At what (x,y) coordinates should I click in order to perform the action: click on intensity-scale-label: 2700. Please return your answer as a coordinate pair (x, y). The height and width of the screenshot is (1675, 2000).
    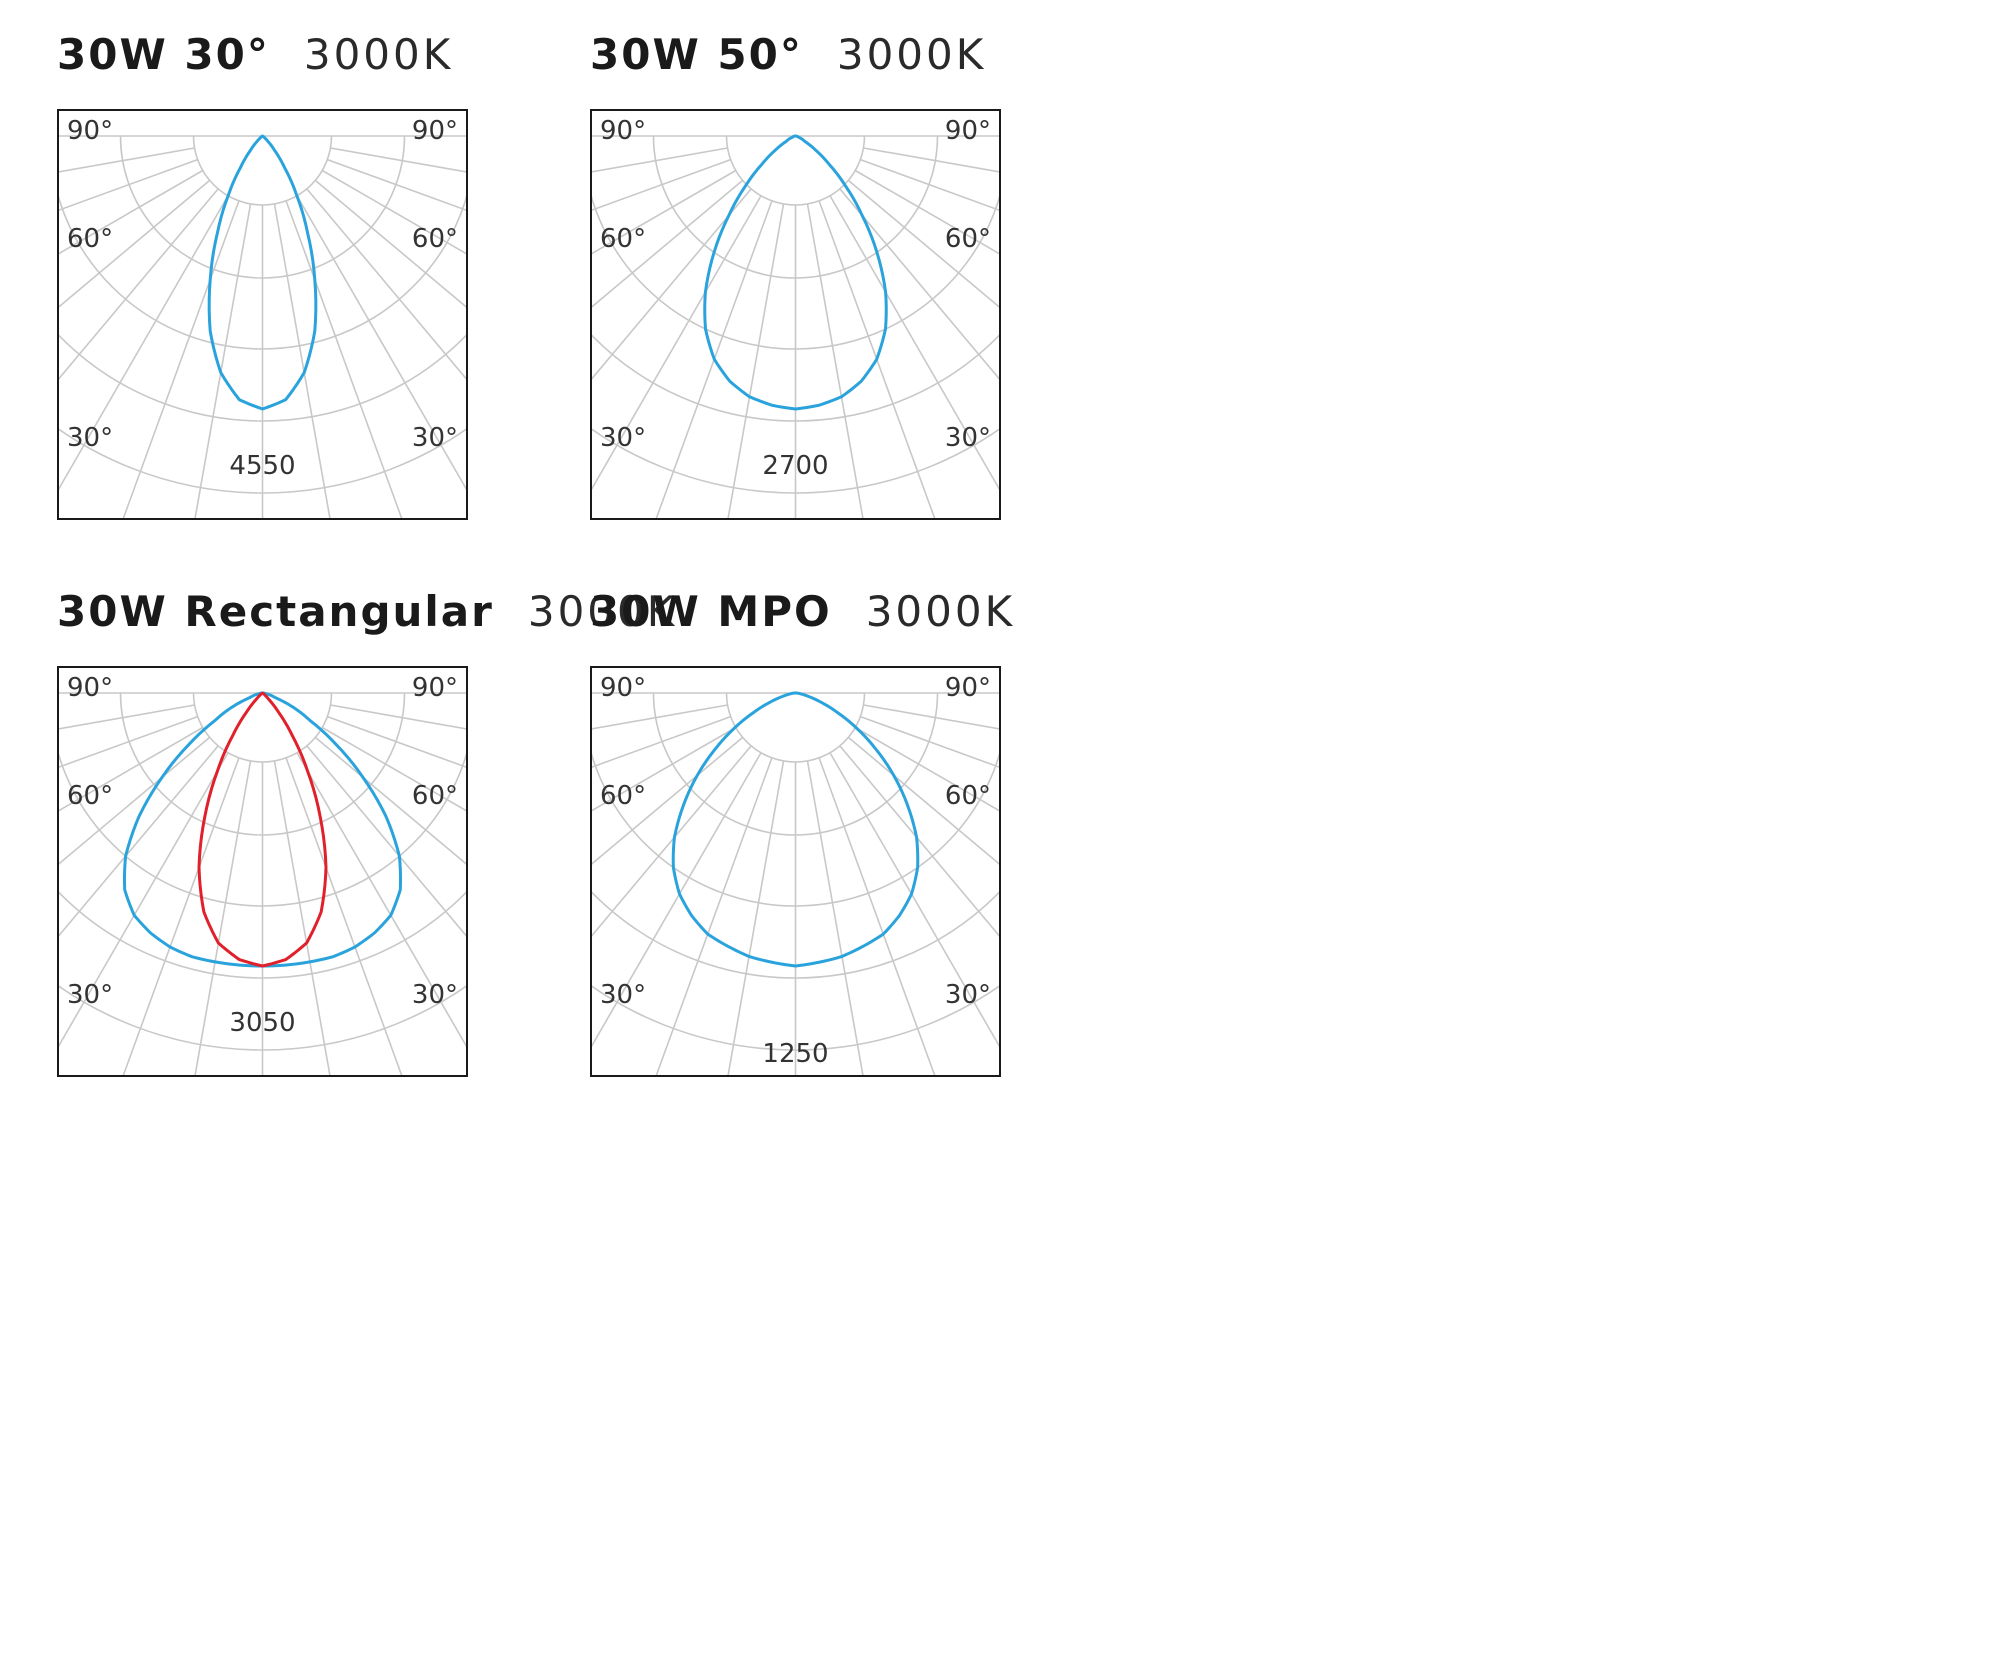
    Looking at the image, I should click on (795, 466).